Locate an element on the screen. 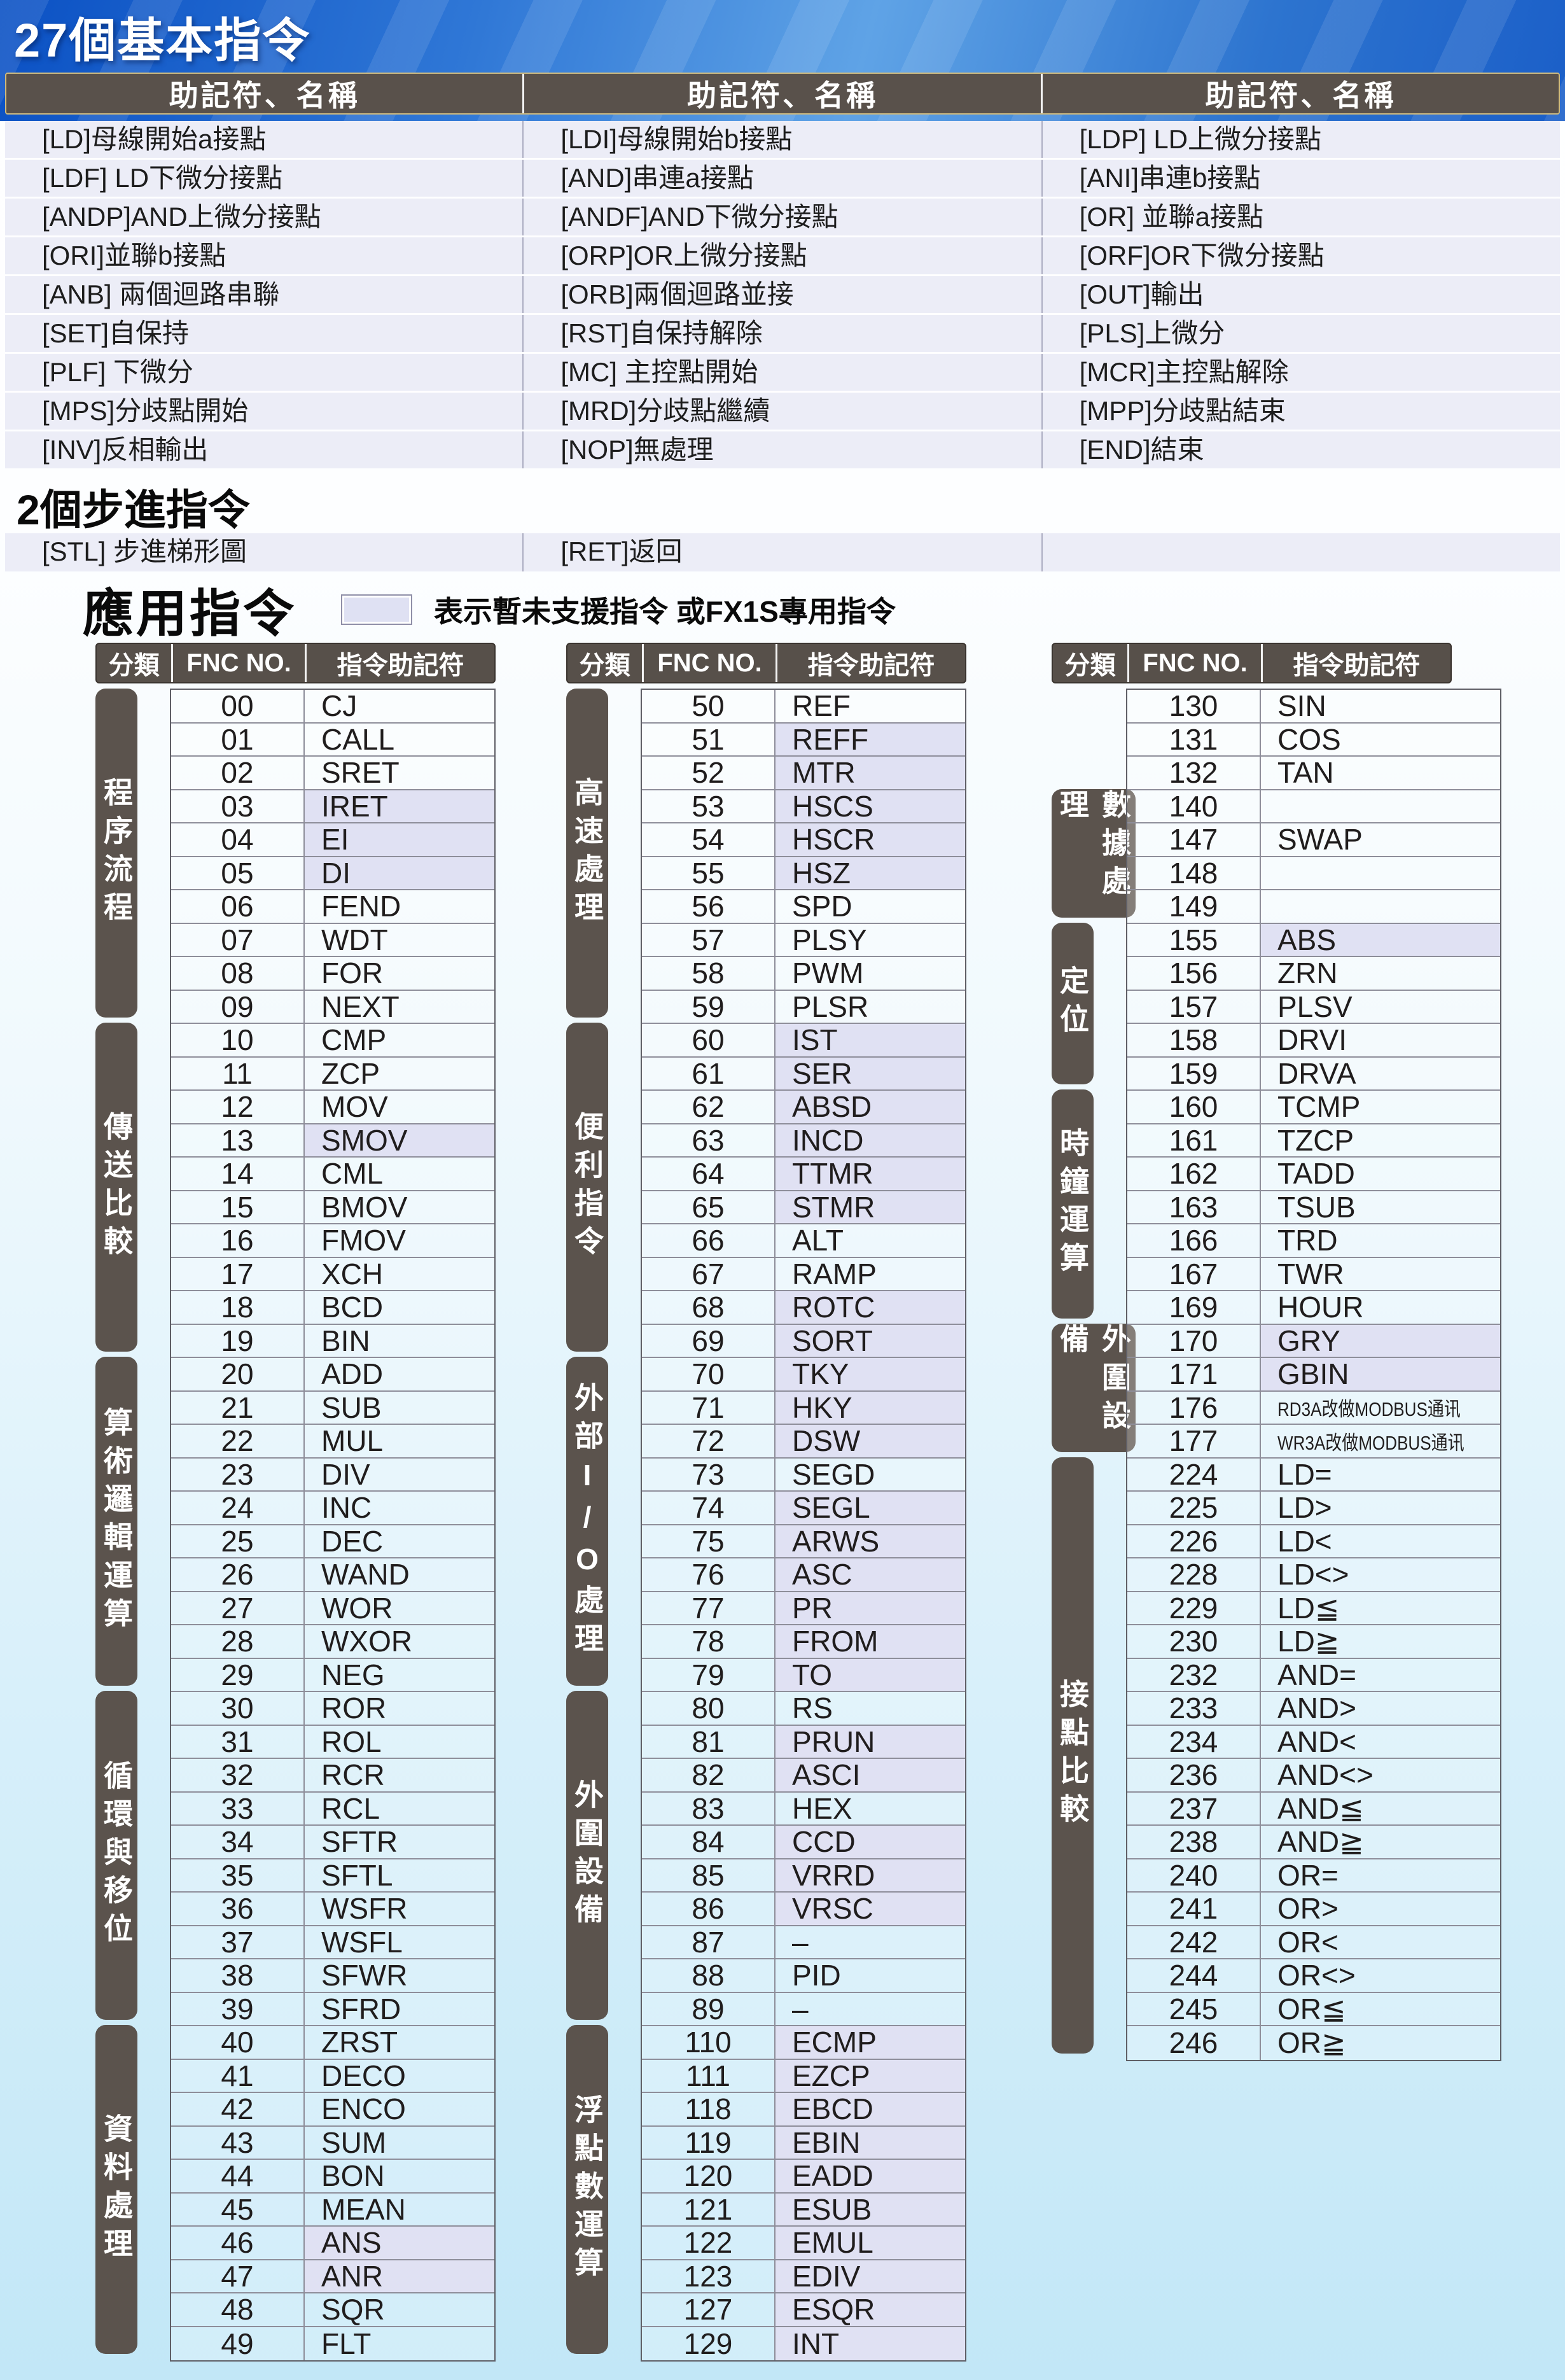 The image size is (1565, 2380). mnemonic-cell: FLT is located at coordinates (399, 2344).